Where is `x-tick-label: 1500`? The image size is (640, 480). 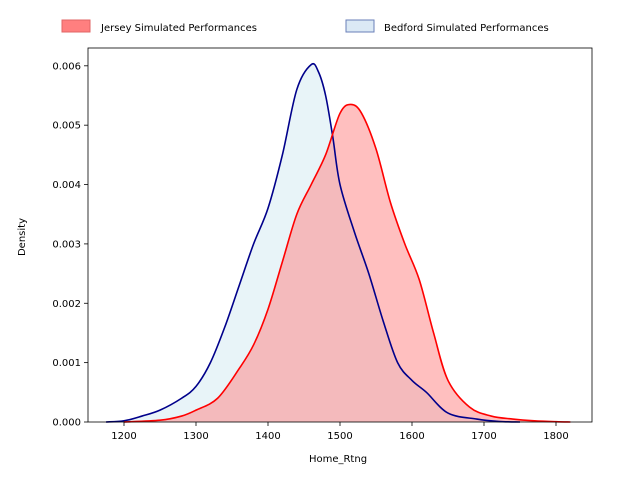 x-tick-label: 1500 is located at coordinates (339, 436).